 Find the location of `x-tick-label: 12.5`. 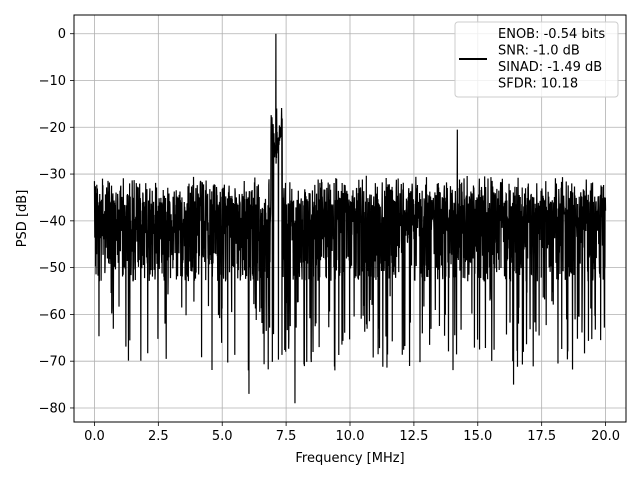

x-tick-label: 12.5 is located at coordinates (413, 436).